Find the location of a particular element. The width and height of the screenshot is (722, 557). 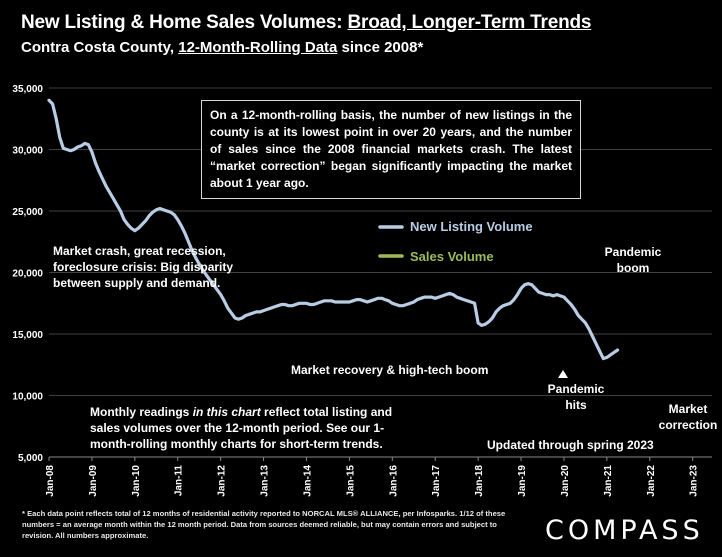

legend-label-sales: Sales Volume is located at coordinates (452, 256).